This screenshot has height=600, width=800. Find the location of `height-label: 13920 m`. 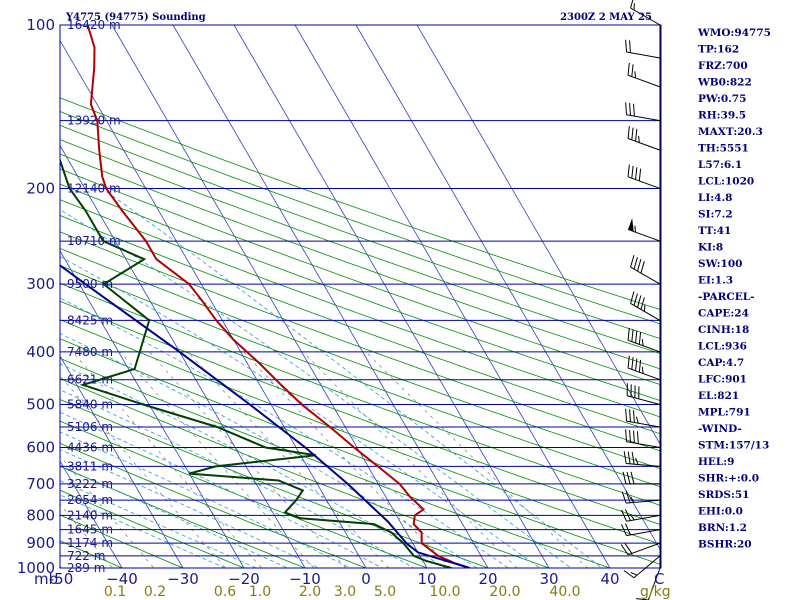

height-label: 13920 m is located at coordinates (94, 121).